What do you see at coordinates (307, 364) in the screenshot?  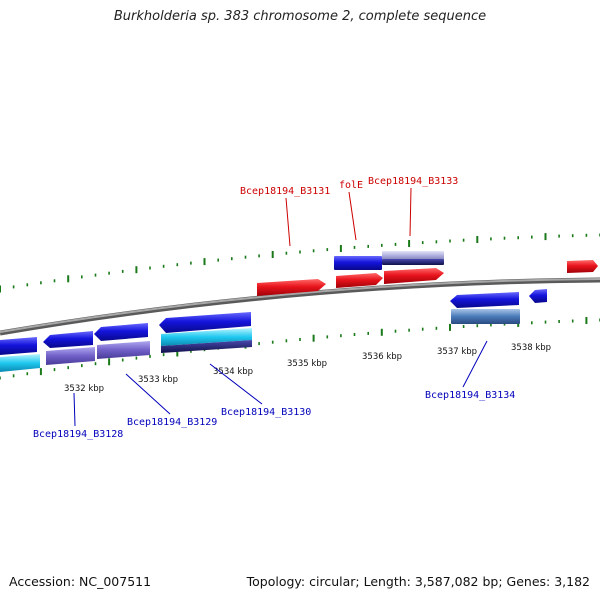 I see `ruler-label-3535: 3535 kbp` at bounding box center [307, 364].